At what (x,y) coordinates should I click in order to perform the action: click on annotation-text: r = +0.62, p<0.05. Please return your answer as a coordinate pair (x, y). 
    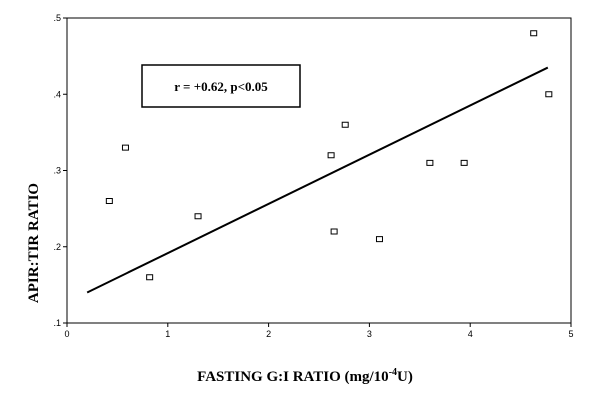
    Looking at the image, I should click on (221, 86).